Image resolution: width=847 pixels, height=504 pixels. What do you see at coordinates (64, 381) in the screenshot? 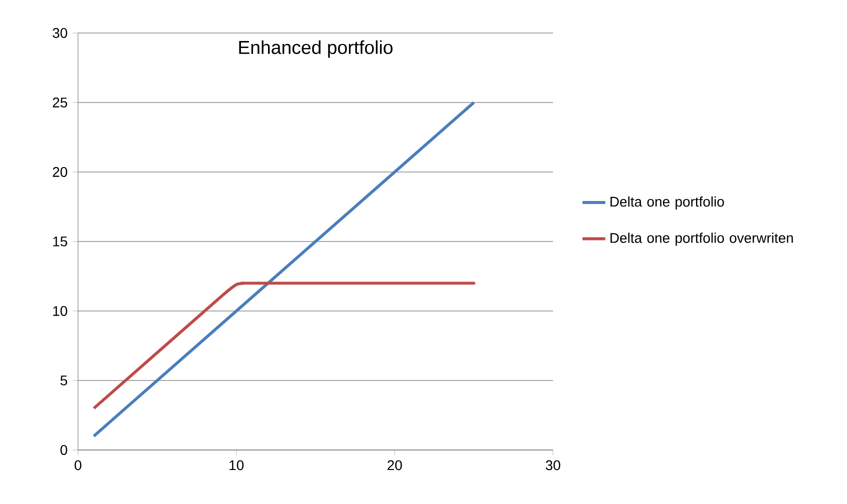
I see `y-tick-label: 5` at bounding box center [64, 381].